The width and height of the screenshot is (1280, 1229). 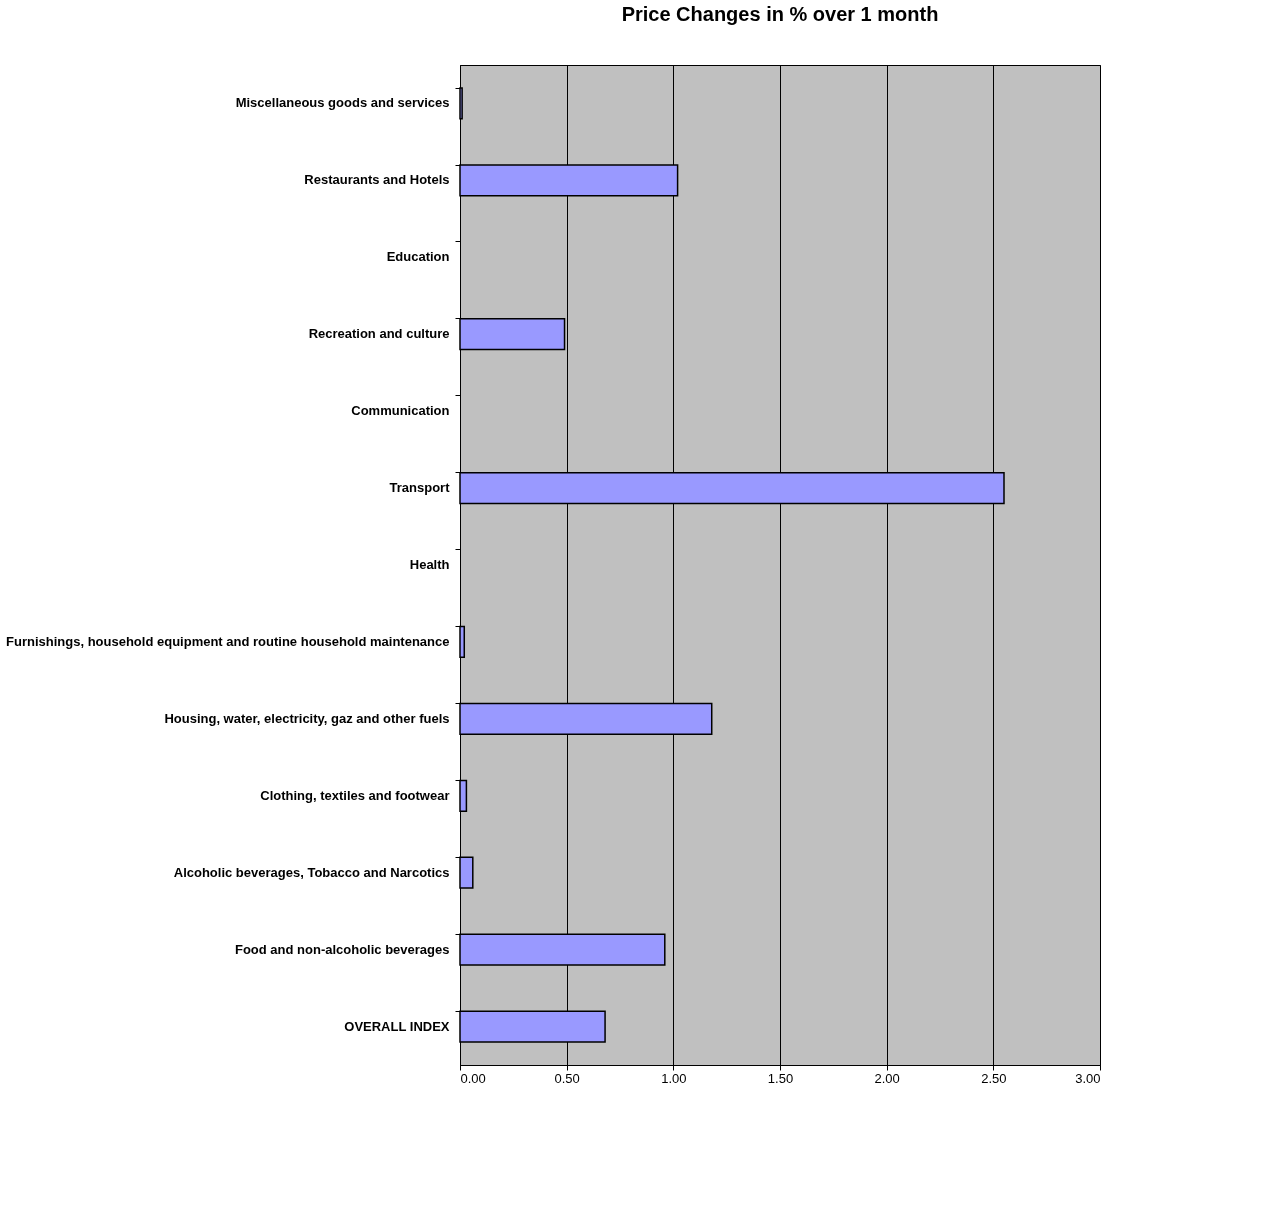 I want to click on y-tick-label: Food and non-alcoholic beverages, so click(x=342, y=949).